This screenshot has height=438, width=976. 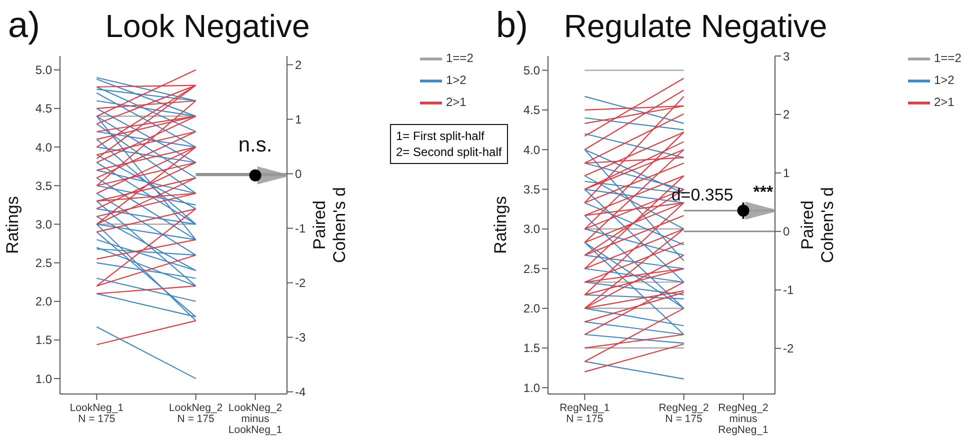 What do you see at coordinates (207, 26) in the screenshot?
I see `chart-title: Look Negative` at bounding box center [207, 26].